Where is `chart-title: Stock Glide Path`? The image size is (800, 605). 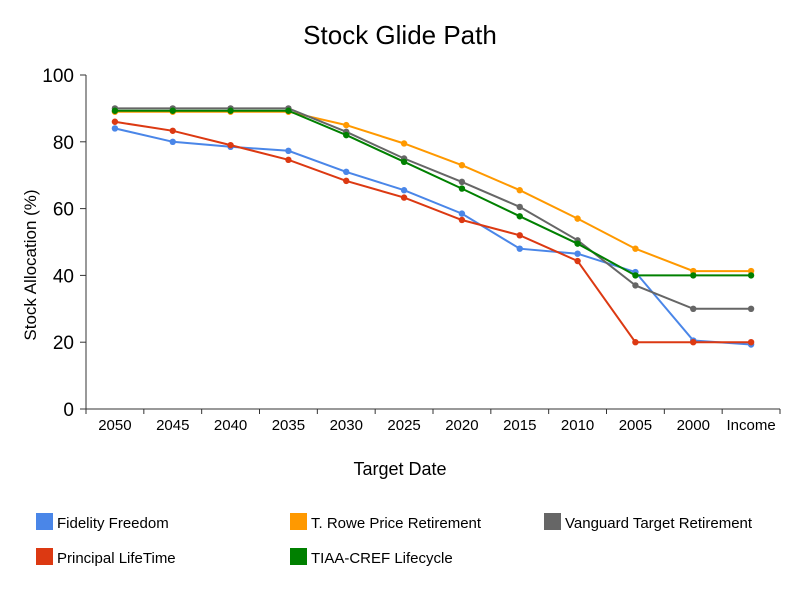 chart-title: Stock Glide Path is located at coordinates (400, 35).